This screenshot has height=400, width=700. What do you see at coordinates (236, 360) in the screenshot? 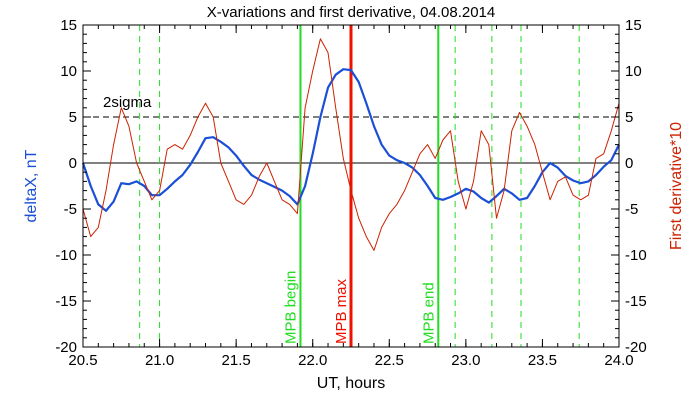
I see `x-tick-label: 21.5` at bounding box center [236, 360].